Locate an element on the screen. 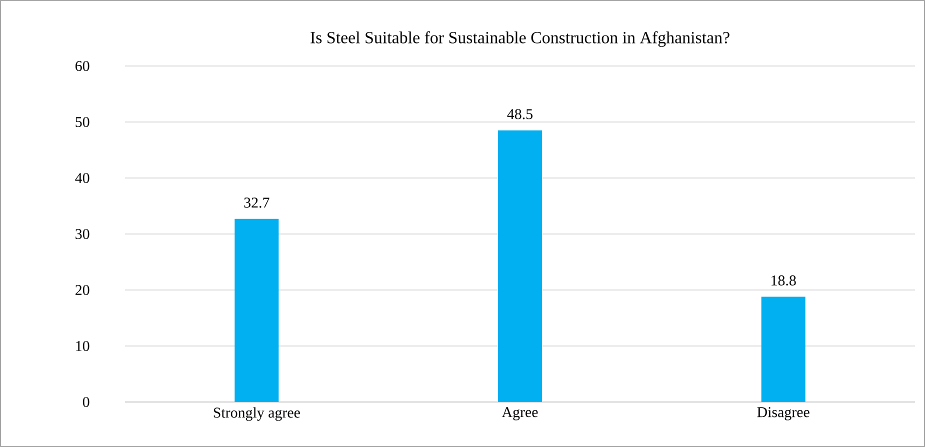 Image resolution: width=925 pixels, height=447 pixels. y-tick-label: 40 is located at coordinates (82, 178).